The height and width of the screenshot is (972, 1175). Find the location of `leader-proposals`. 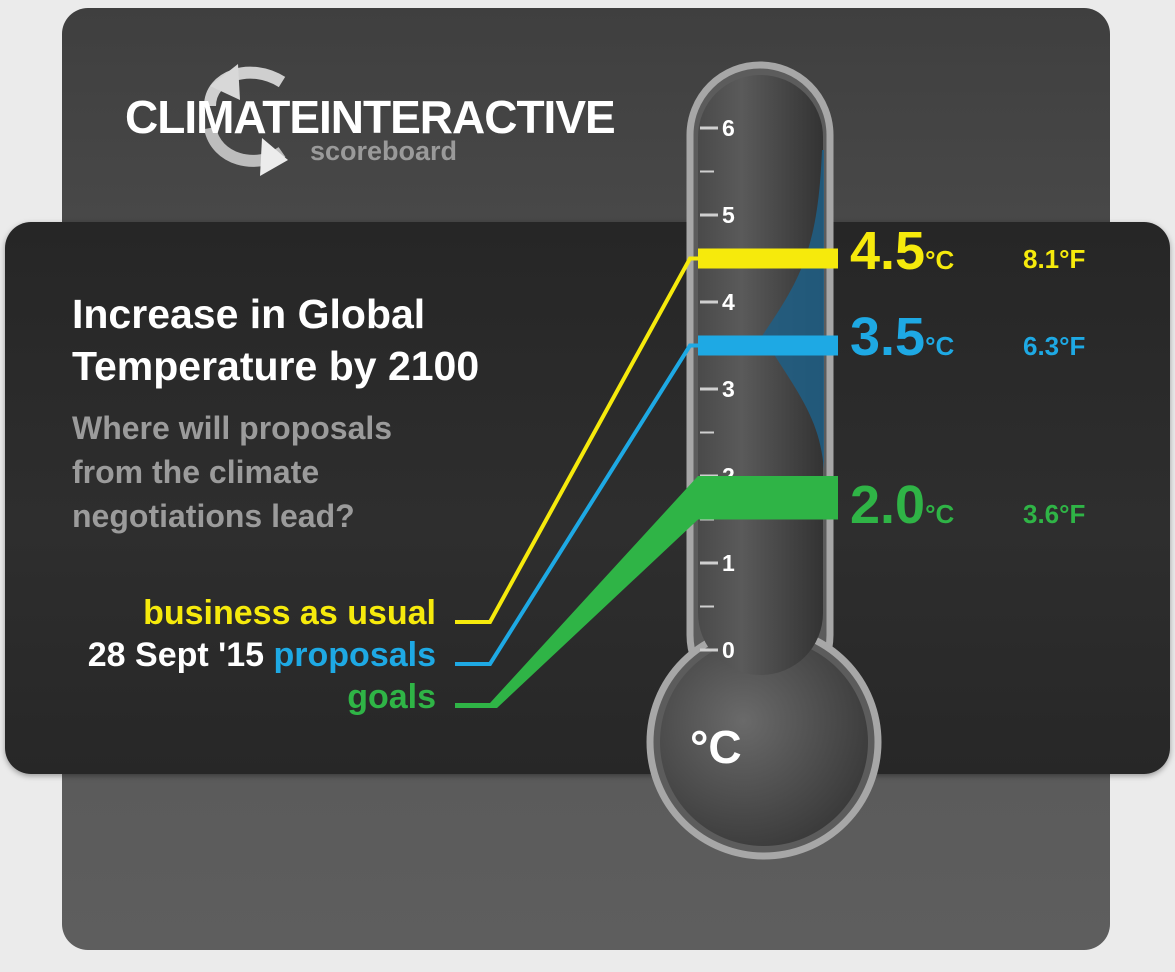

leader-proposals is located at coordinates (576, 504).